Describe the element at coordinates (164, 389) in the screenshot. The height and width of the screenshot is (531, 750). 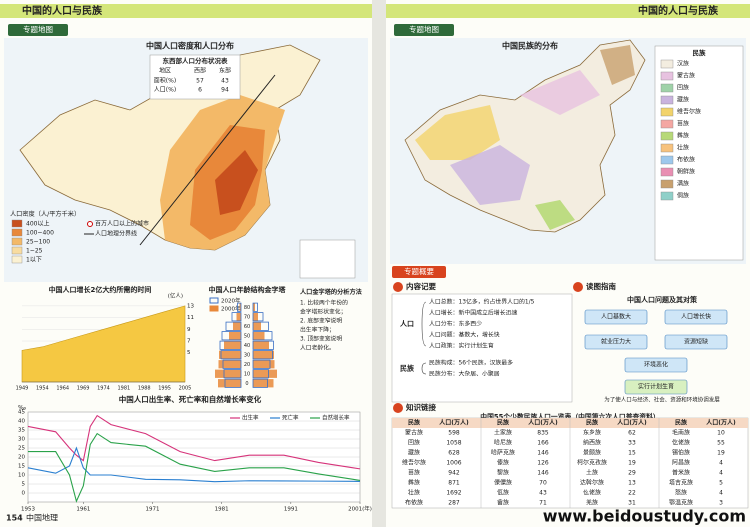
I see `x-tick-label: 1995` at that location.